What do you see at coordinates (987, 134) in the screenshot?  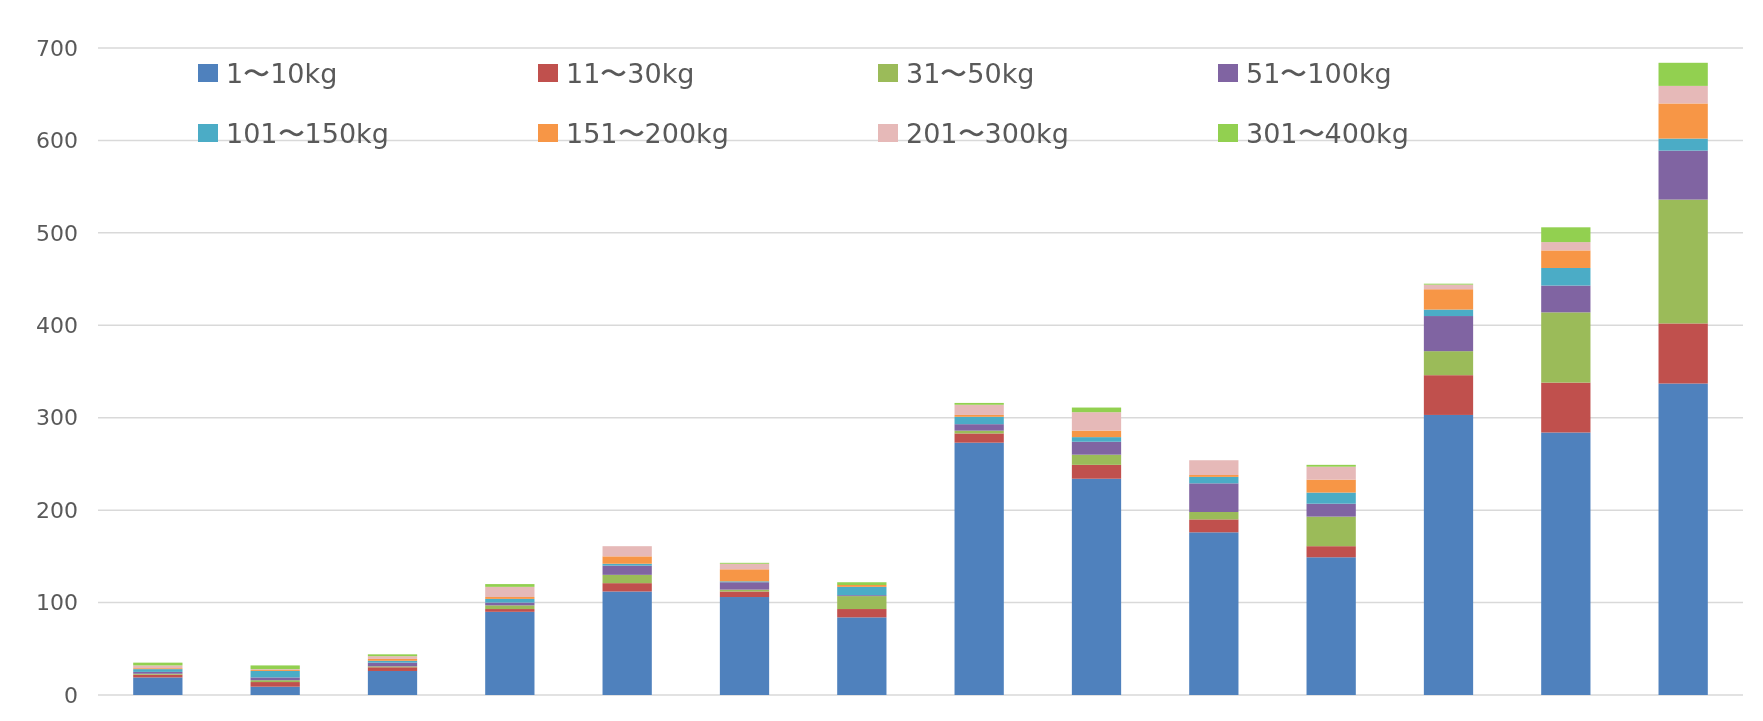 I see `legend-label: 201〜300kg` at bounding box center [987, 134].